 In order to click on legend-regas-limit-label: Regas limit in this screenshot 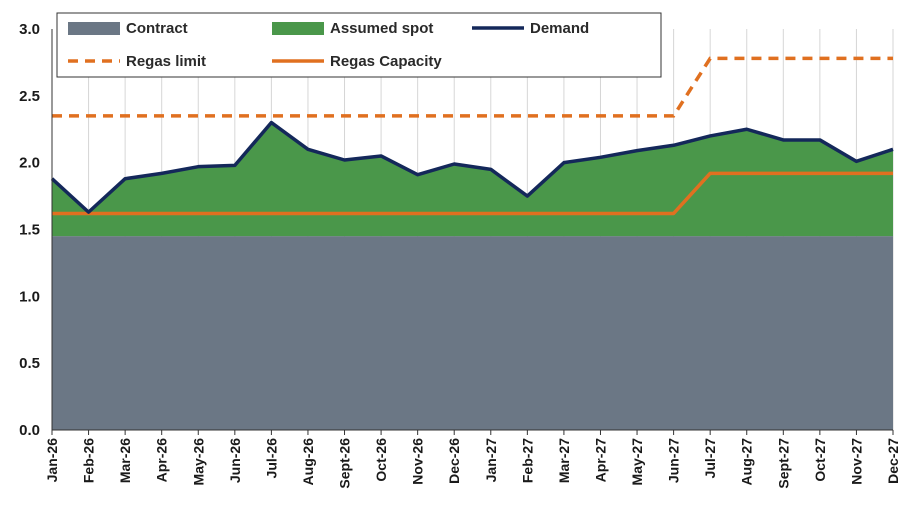, I will do `click(166, 61)`.